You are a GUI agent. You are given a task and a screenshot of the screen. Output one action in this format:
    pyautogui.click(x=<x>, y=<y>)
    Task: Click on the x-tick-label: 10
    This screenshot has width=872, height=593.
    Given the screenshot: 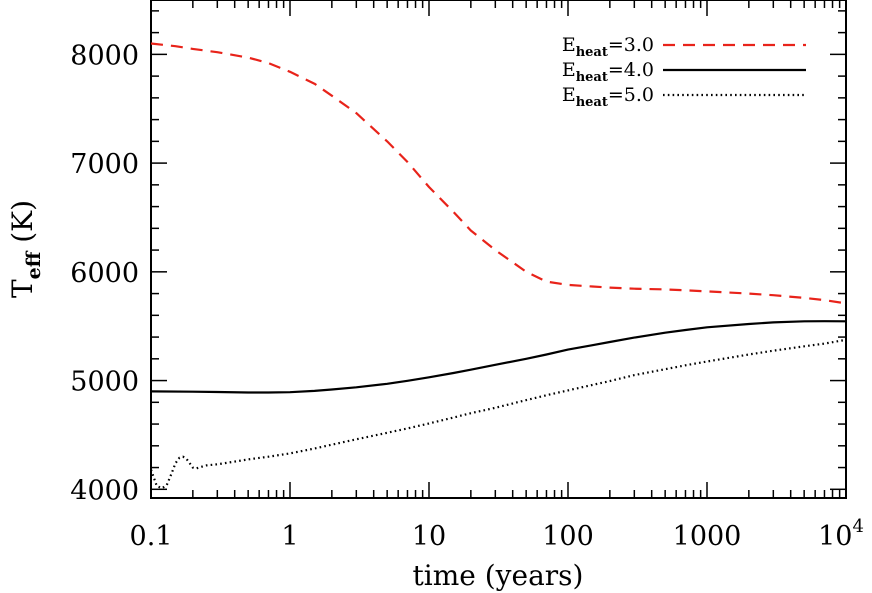 What is the action you would take?
    pyautogui.click(x=429, y=536)
    